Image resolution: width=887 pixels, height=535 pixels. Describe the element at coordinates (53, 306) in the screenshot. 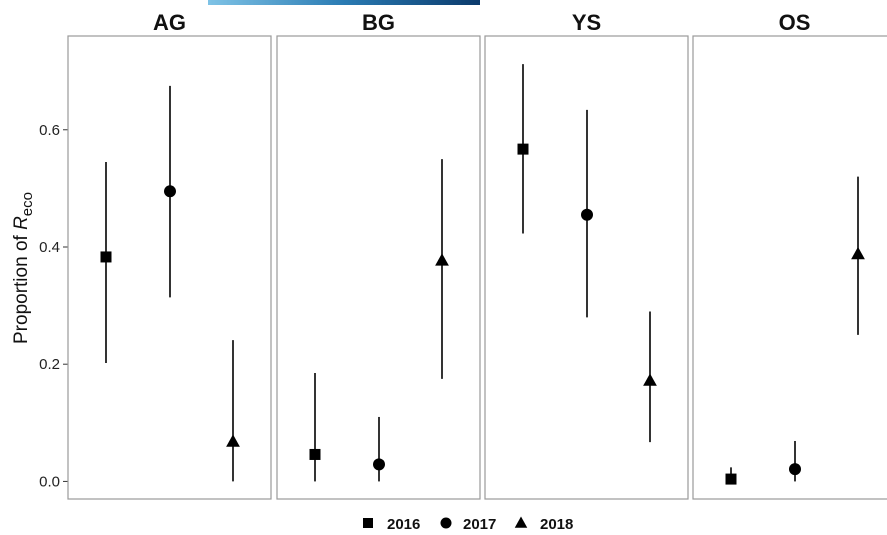

I see `y-axis: 0.0 0.2 0.4 0.6` at that location.